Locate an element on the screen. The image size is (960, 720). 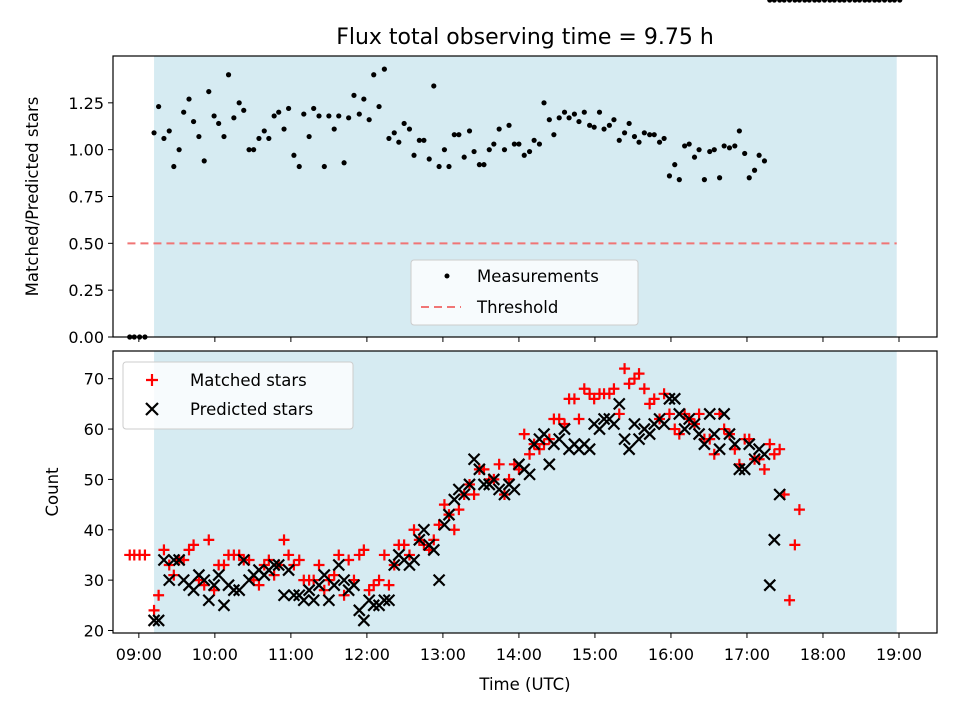
legend-matched-label: Matched stars is located at coordinates (248, 380).